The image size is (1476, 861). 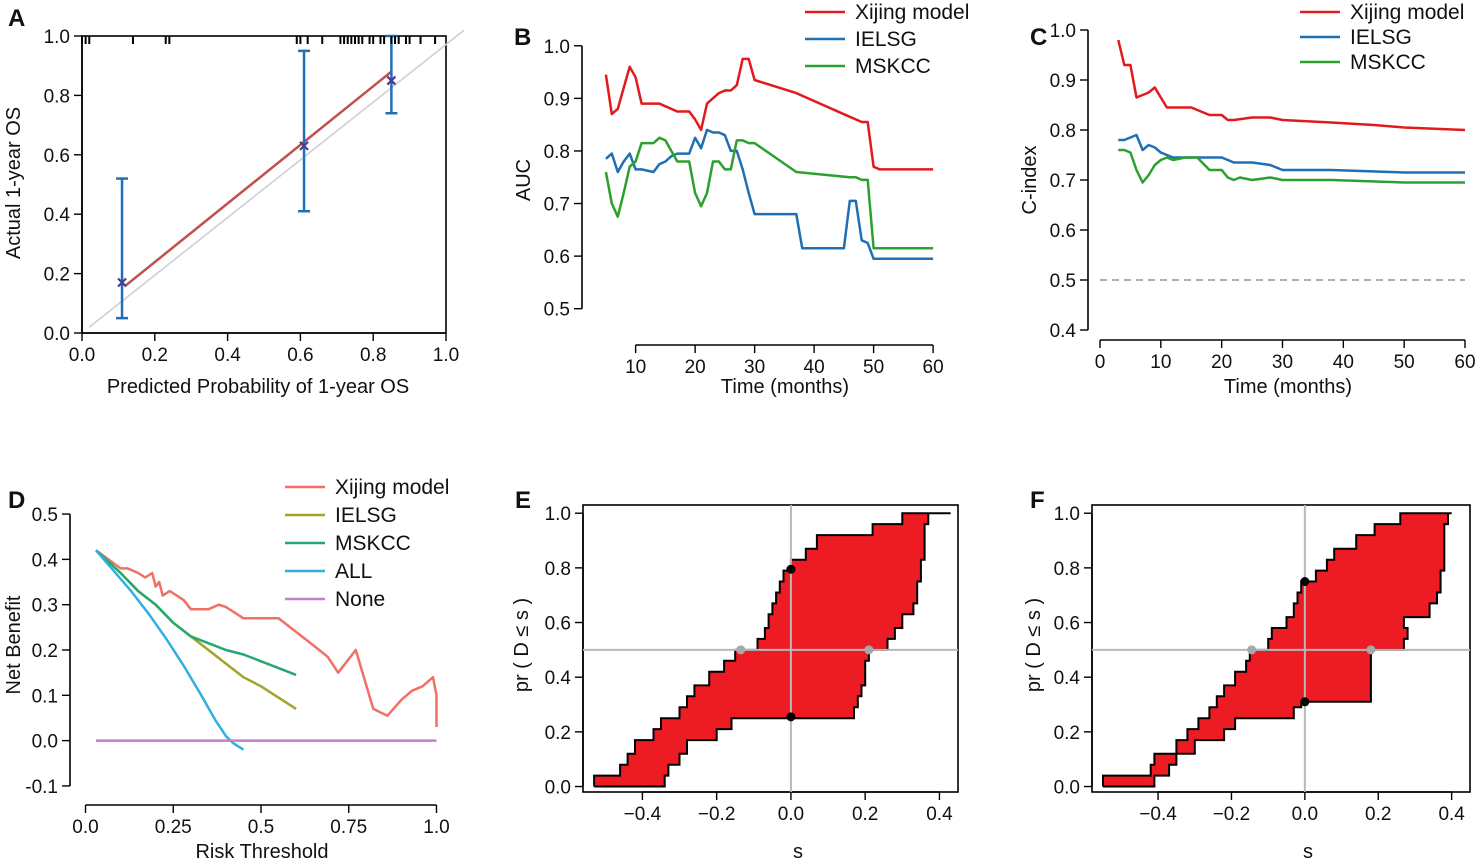 What do you see at coordinates (373, 543) in the screenshot?
I see `legend-label-D: MSKCC` at bounding box center [373, 543].